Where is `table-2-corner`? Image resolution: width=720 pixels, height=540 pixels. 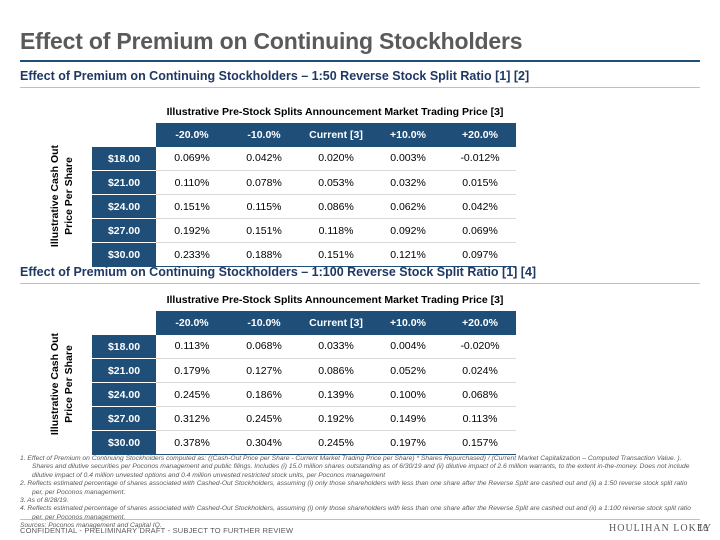 table-2-corner is located at coordinates (124, 323).